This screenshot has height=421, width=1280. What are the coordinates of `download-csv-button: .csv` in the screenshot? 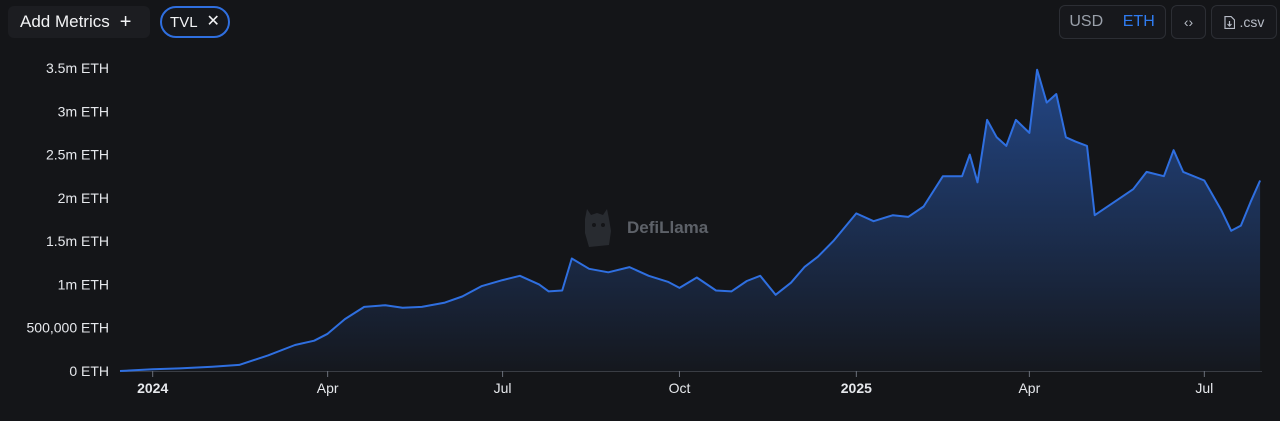 It's located at (1244, 22).